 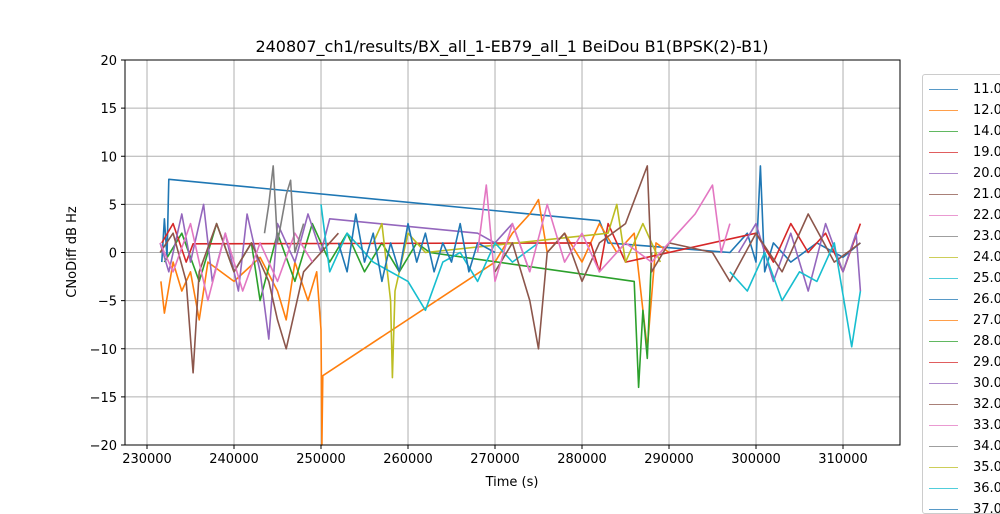 I want to click on series-line-21.0, so click(x=249, y=298).